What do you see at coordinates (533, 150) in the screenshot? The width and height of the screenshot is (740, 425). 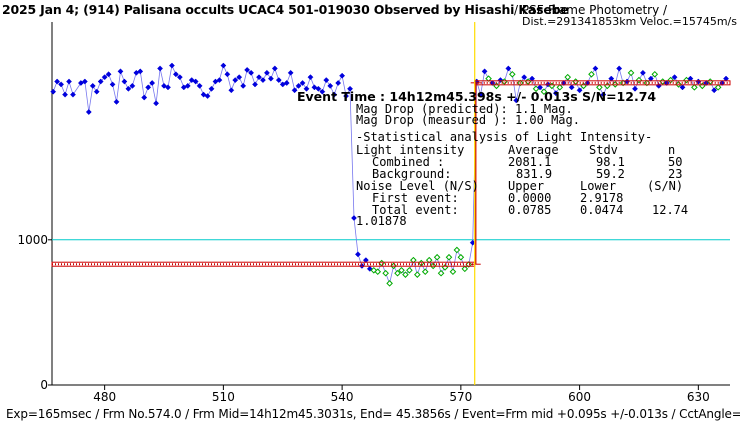 I see `col-header-1: Average` at bounding box center [533, 150].